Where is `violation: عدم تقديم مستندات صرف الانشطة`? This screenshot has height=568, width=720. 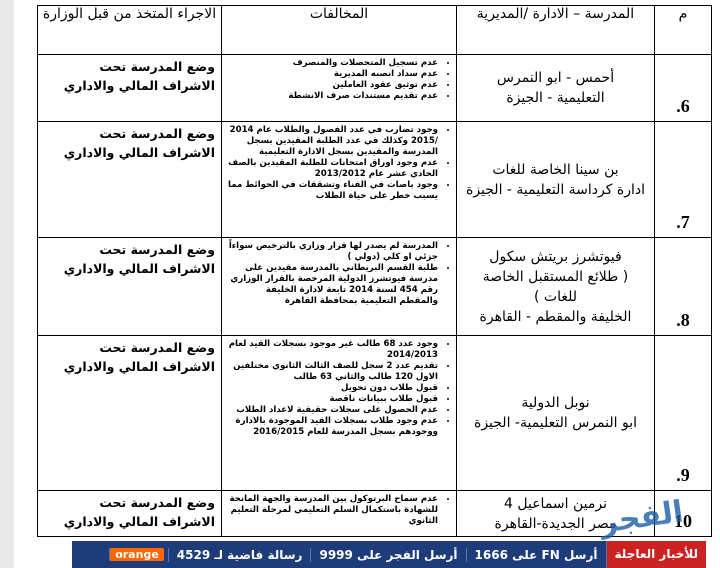 violation: عدم تقديم مستندات صرف الانشطة is located at coordinates (332, 96).